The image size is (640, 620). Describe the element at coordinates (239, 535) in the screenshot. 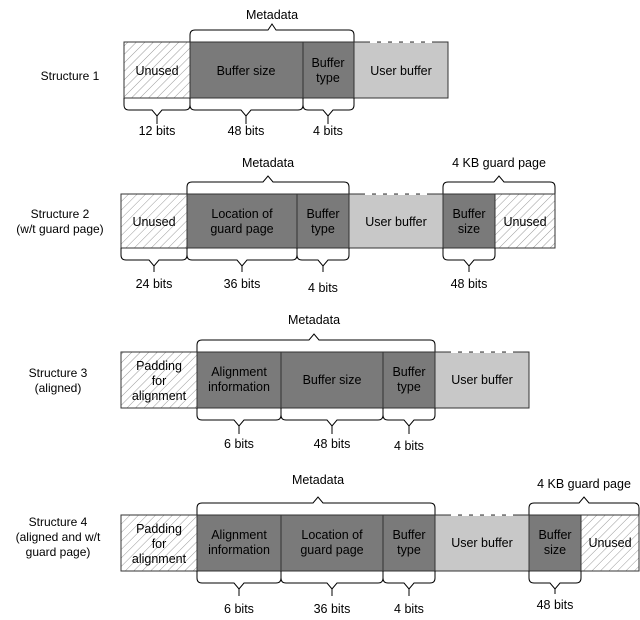

I see `structure-4-seg-alignment-l1: Alignment` at that location.